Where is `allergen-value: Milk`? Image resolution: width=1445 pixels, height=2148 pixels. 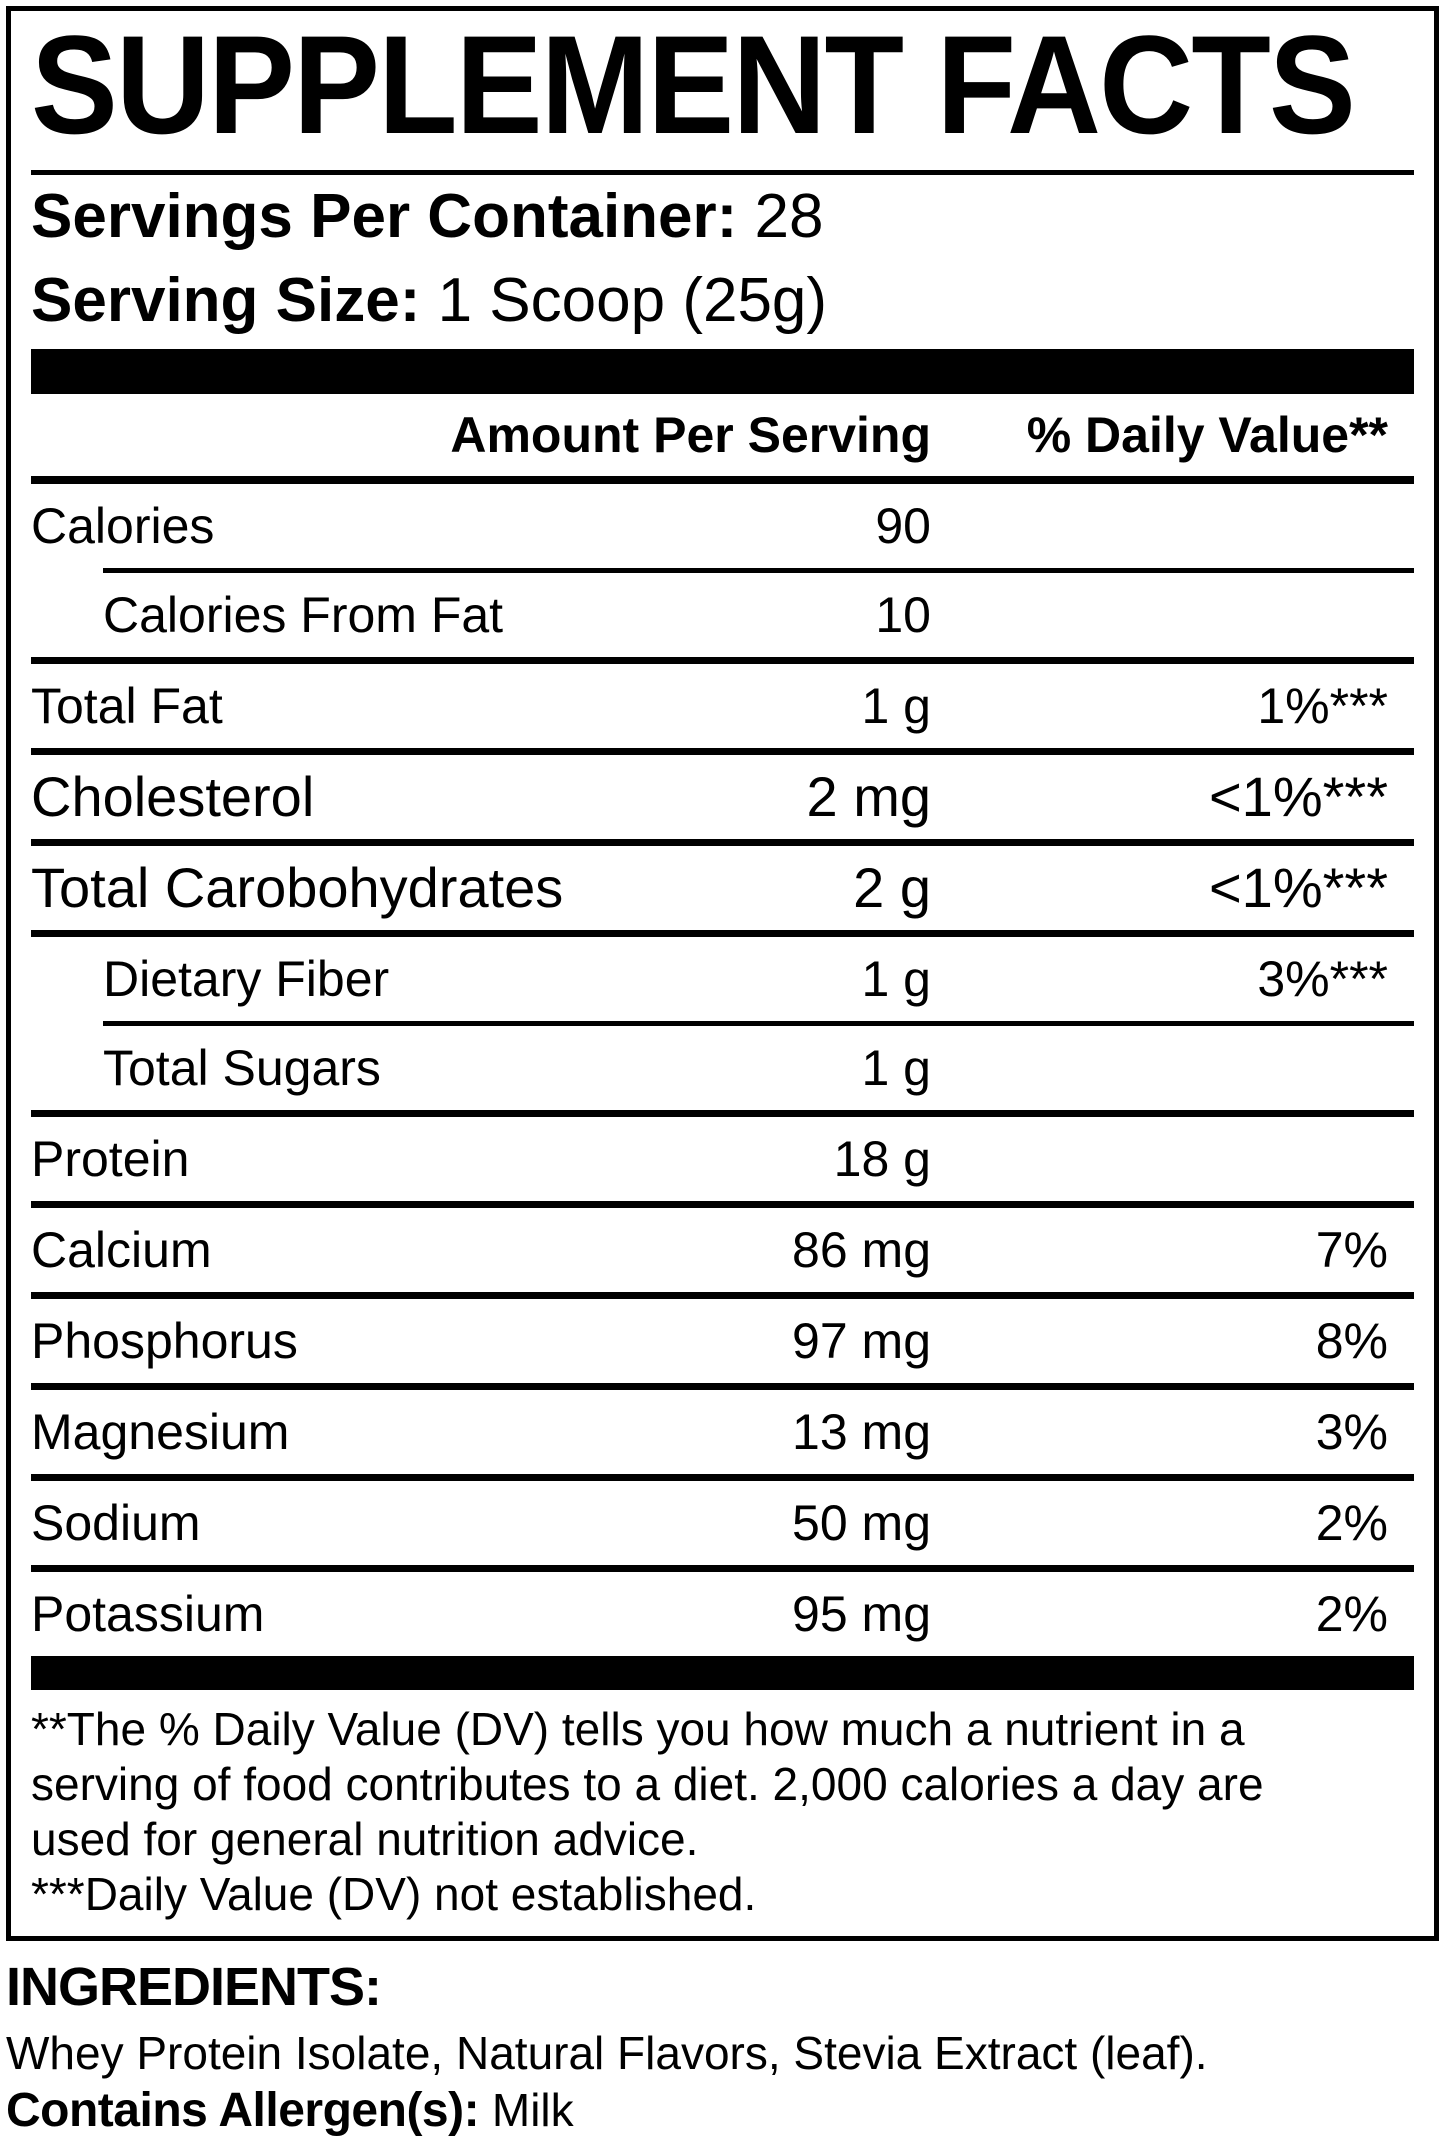
allergen-value: Milk is located at coordinates (532, 2109).